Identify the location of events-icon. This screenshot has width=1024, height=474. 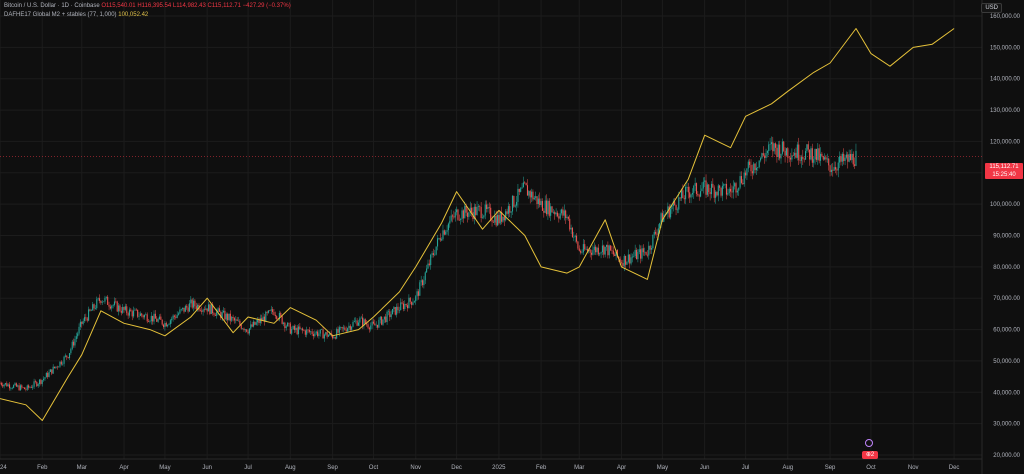
(869, 443).